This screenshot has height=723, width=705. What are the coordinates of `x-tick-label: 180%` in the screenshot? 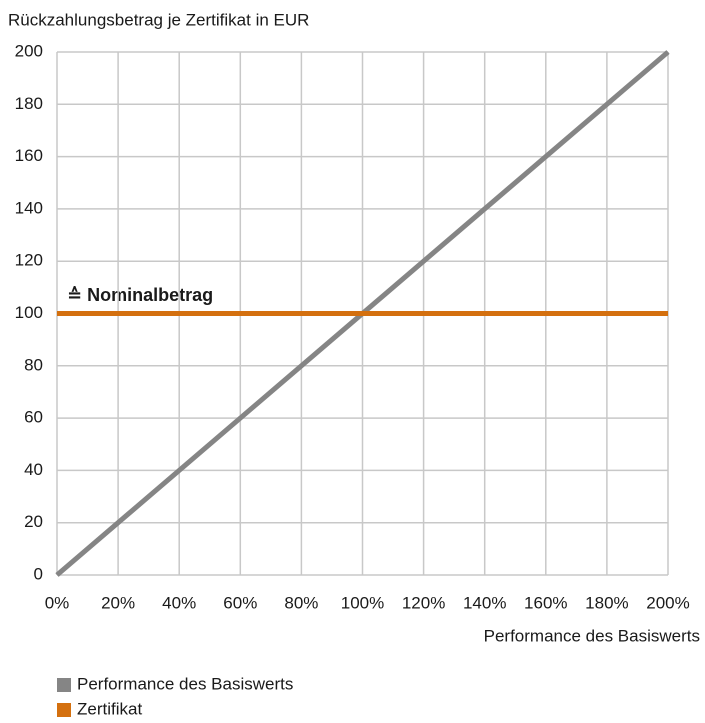 It's located at (606, 602).